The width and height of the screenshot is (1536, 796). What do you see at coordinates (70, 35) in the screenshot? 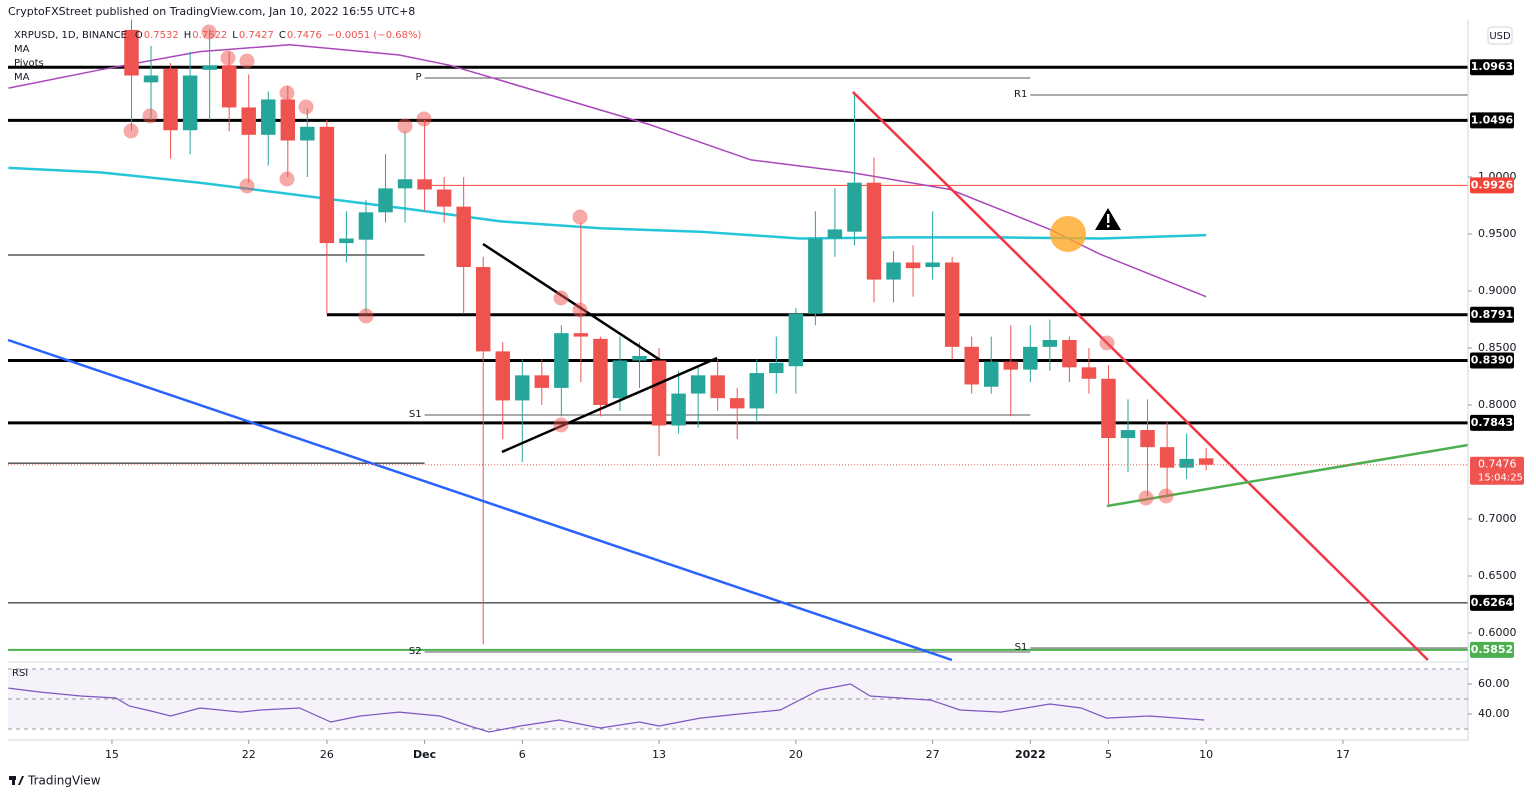
I see `legend-symbol: XRPUSD, 1D, BINANCE` at bounding box center [70, 35].